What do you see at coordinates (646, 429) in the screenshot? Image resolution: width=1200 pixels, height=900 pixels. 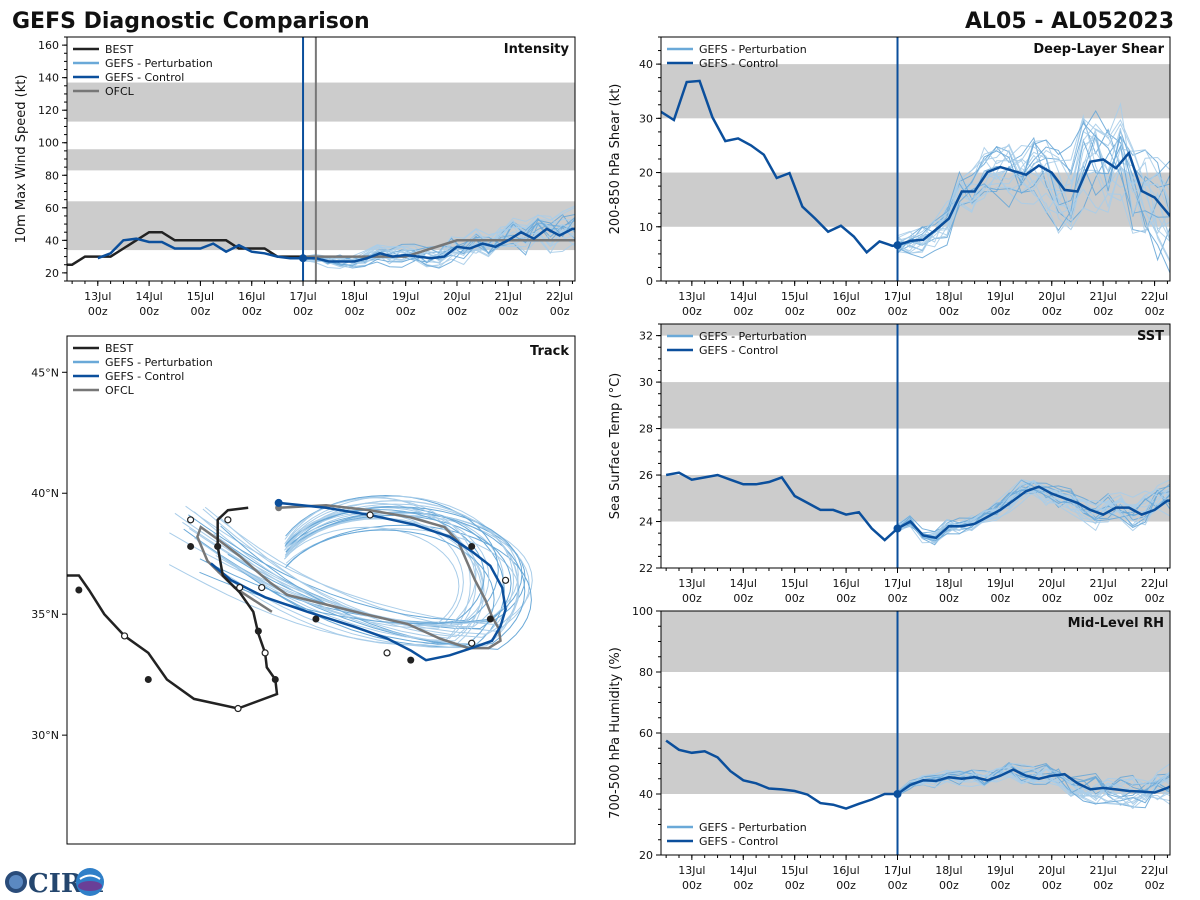 I see `sst-ytick-label: 28` at bounding box center [646, 429].